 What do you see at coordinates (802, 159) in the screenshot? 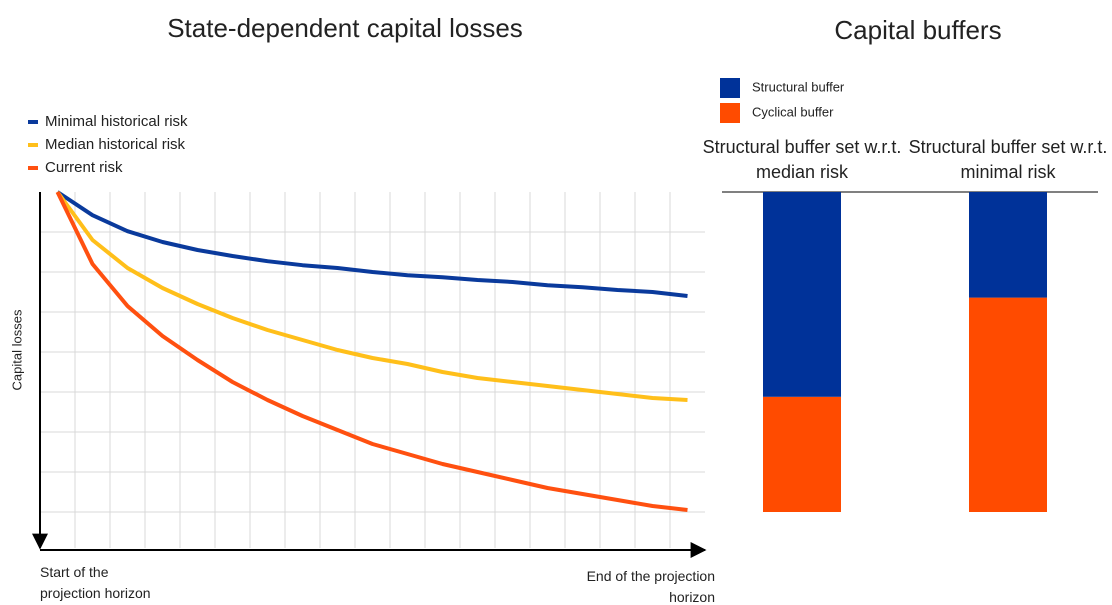
I see `category-label: Structural buffer set w.r.t. median risk` at bounding box center [802, 159].